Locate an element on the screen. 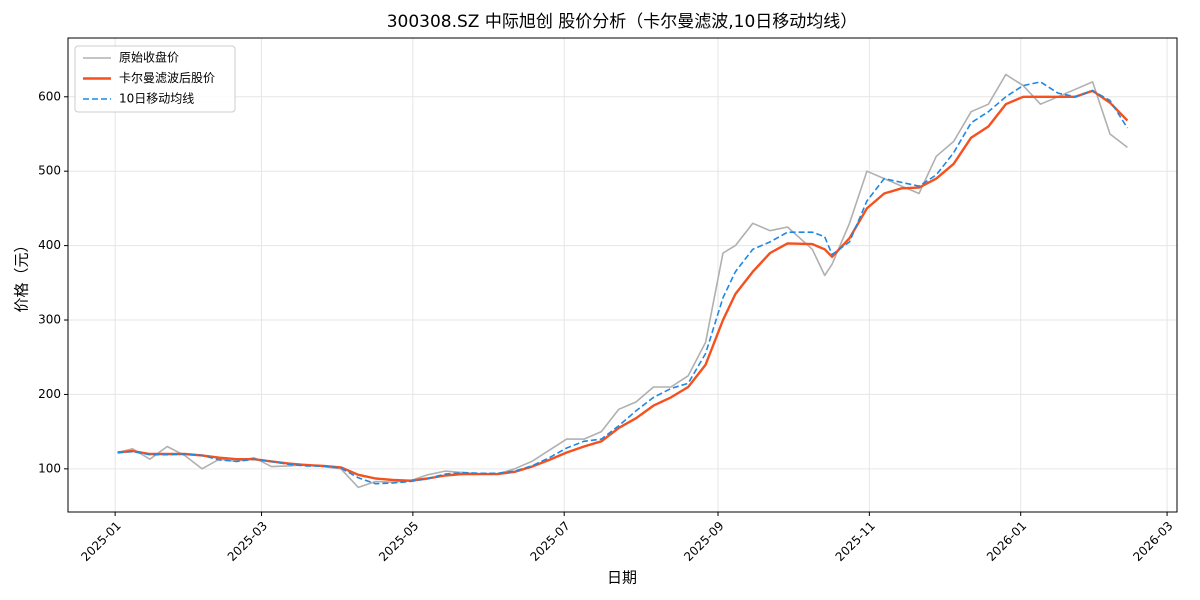 This screenshot has width=1200, height=600. legend-label: 卡尔曼滤波后股价 is located at coordinates (167, 77).